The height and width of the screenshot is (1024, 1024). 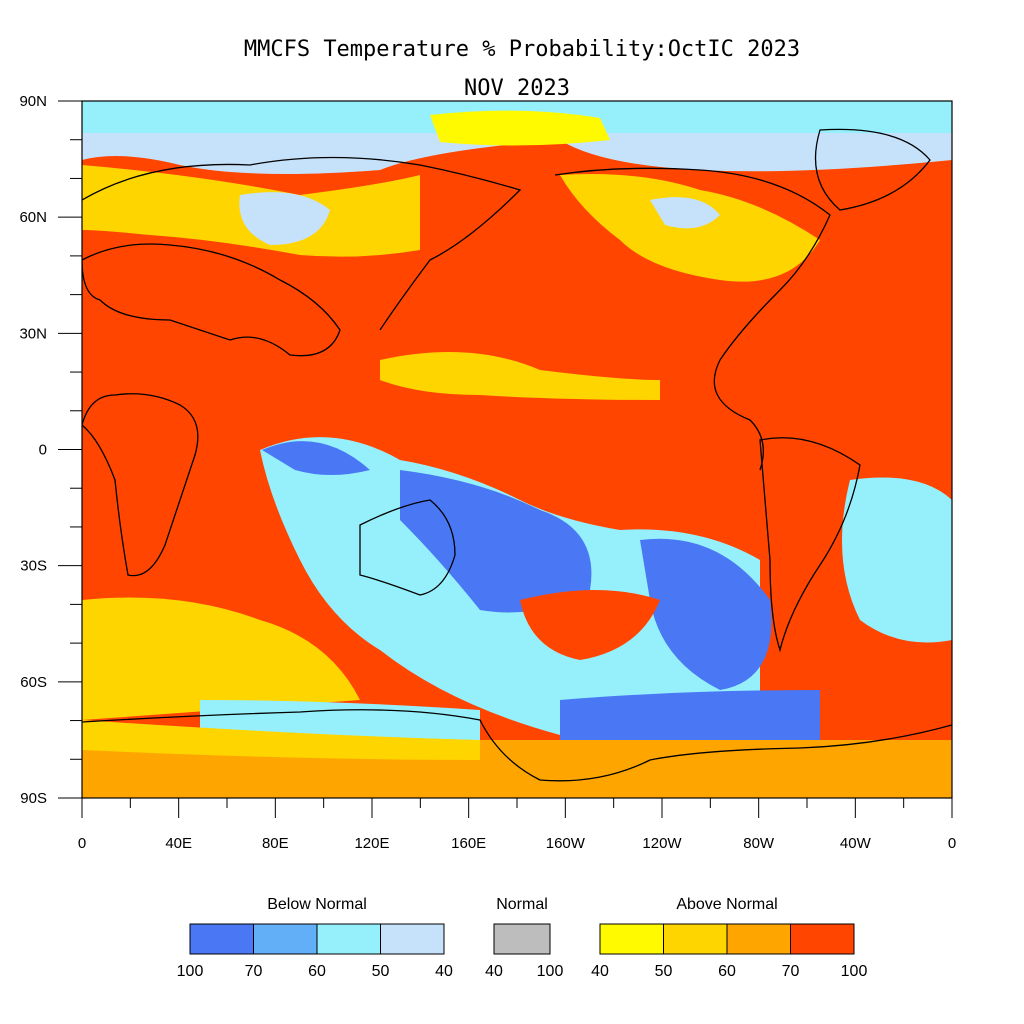 I want to click on lat-tick-label: 30N, so click(x=33, y=333).